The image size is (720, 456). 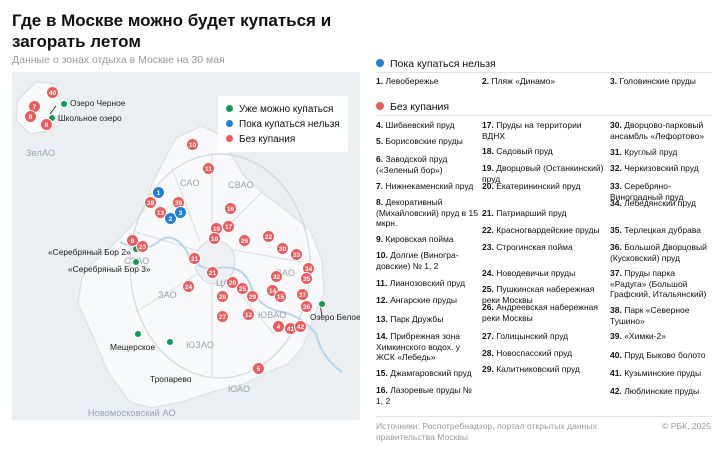 I want to click on list-item-number: 30., so click(x=616, y=125).